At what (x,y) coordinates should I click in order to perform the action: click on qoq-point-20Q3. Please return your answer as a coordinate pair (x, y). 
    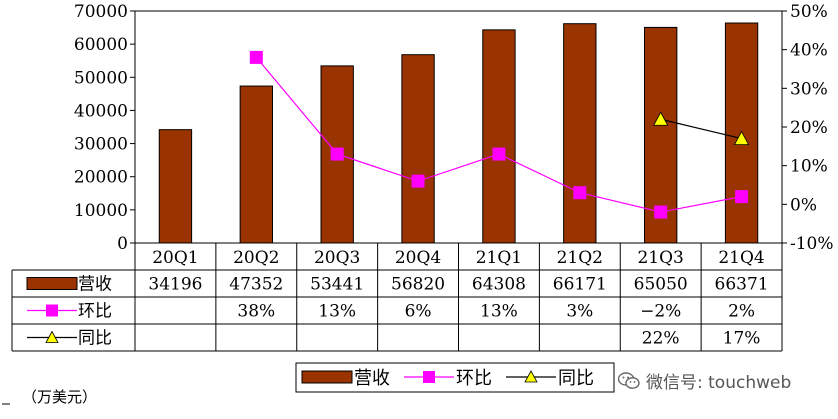
    Looking at the image, I should click on (337, 154).